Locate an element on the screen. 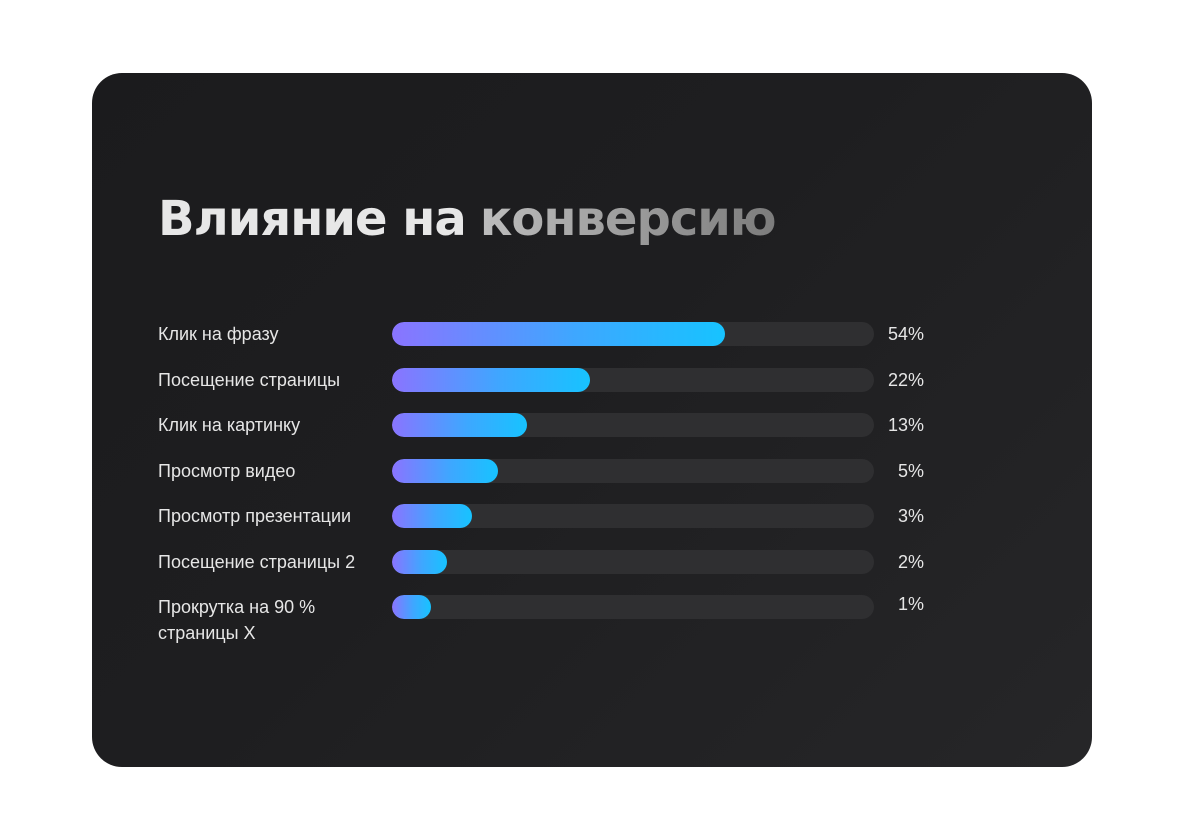  bar-label: Посещение страницы is located at coordinates (273, 380).